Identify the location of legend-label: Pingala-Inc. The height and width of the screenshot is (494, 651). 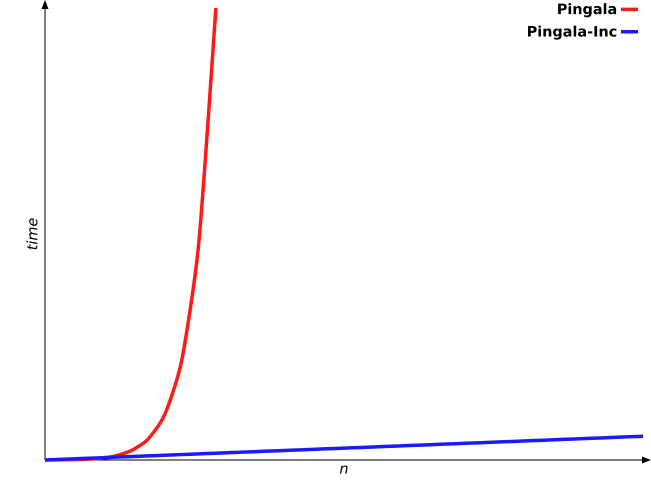
(572, 33).